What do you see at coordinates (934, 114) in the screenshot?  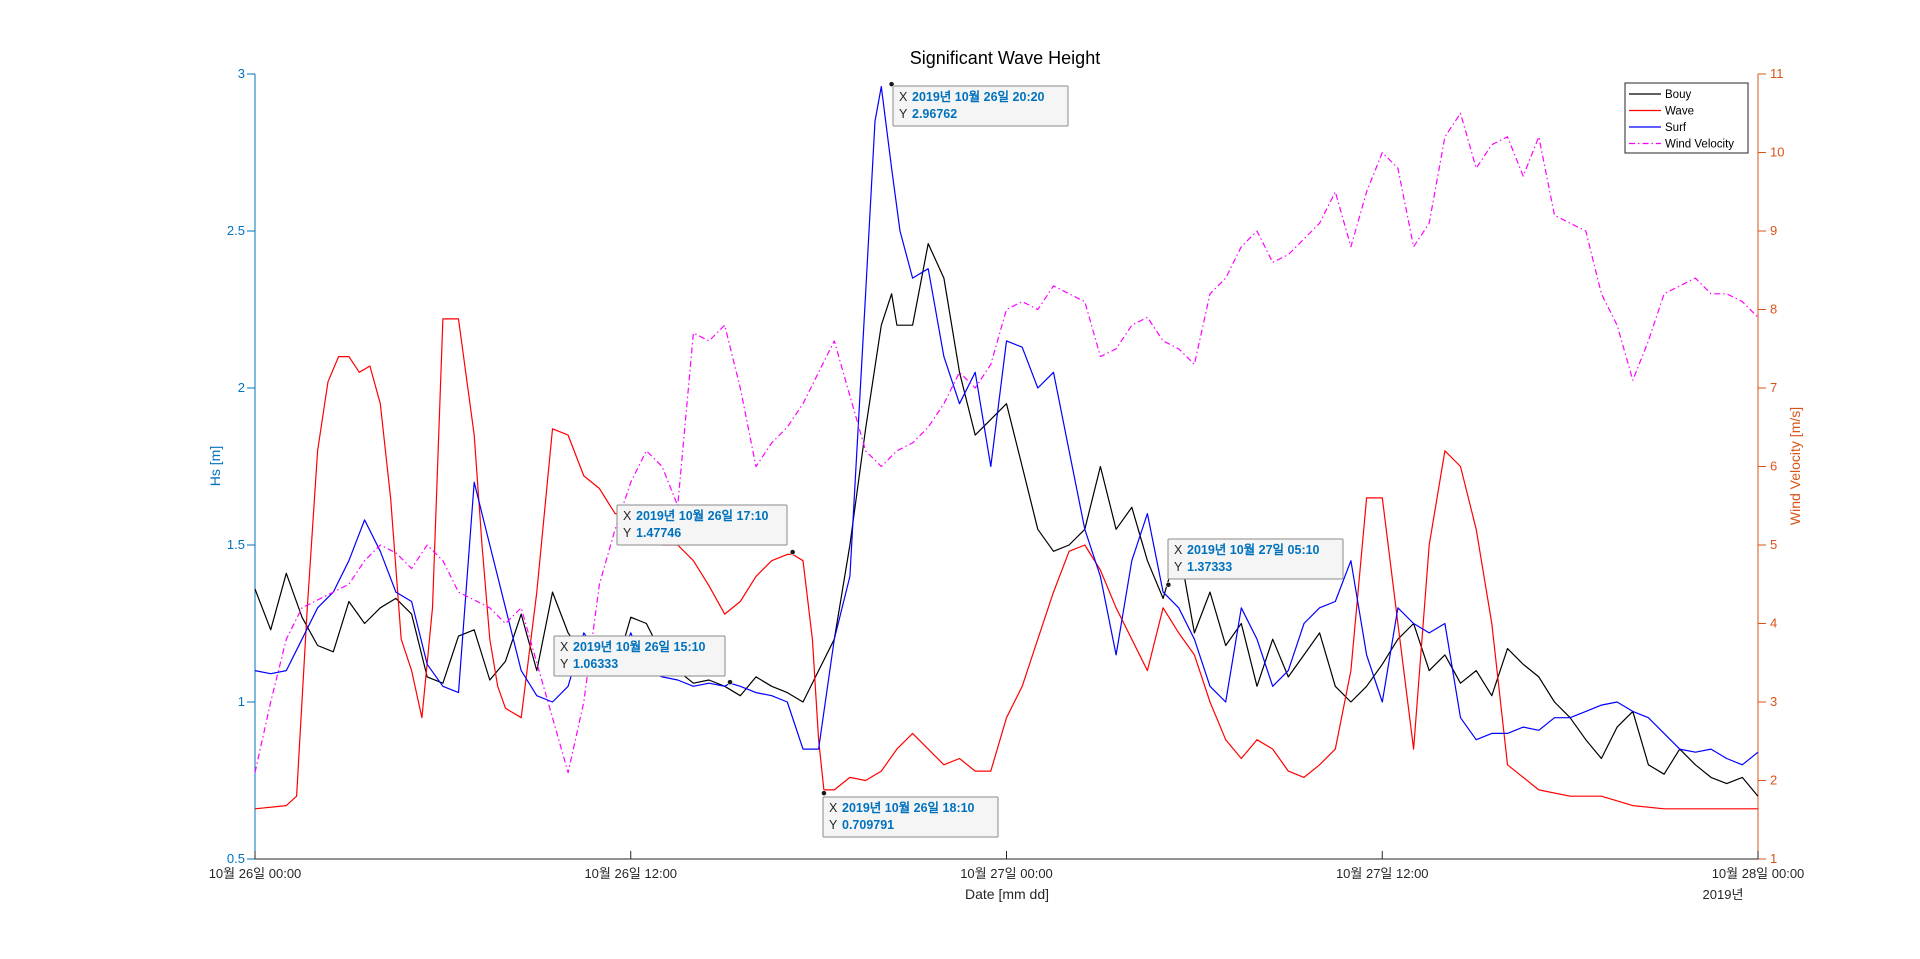 I see `datatip-y-value: 2.96762` at bounding box center [934, 114].